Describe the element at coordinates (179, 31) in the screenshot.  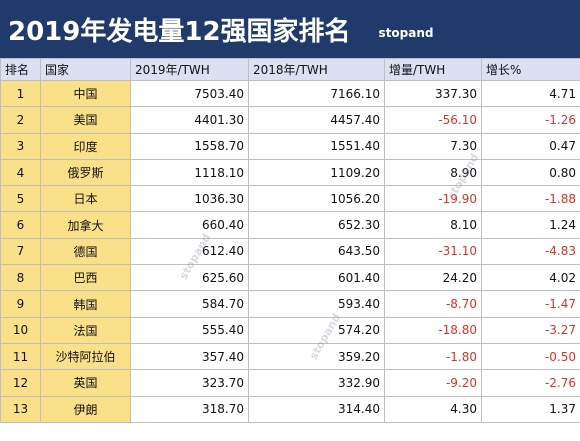
I see `page-title: 2019年发电量12强国家排名` at that location.